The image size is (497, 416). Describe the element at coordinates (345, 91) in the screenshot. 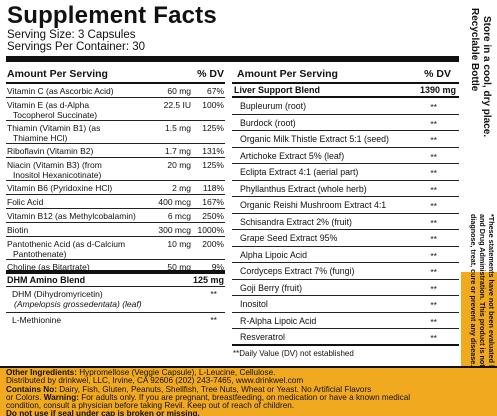

I see `liver-support-blend-row: Liver Support Blend 1390 mg` at that location.